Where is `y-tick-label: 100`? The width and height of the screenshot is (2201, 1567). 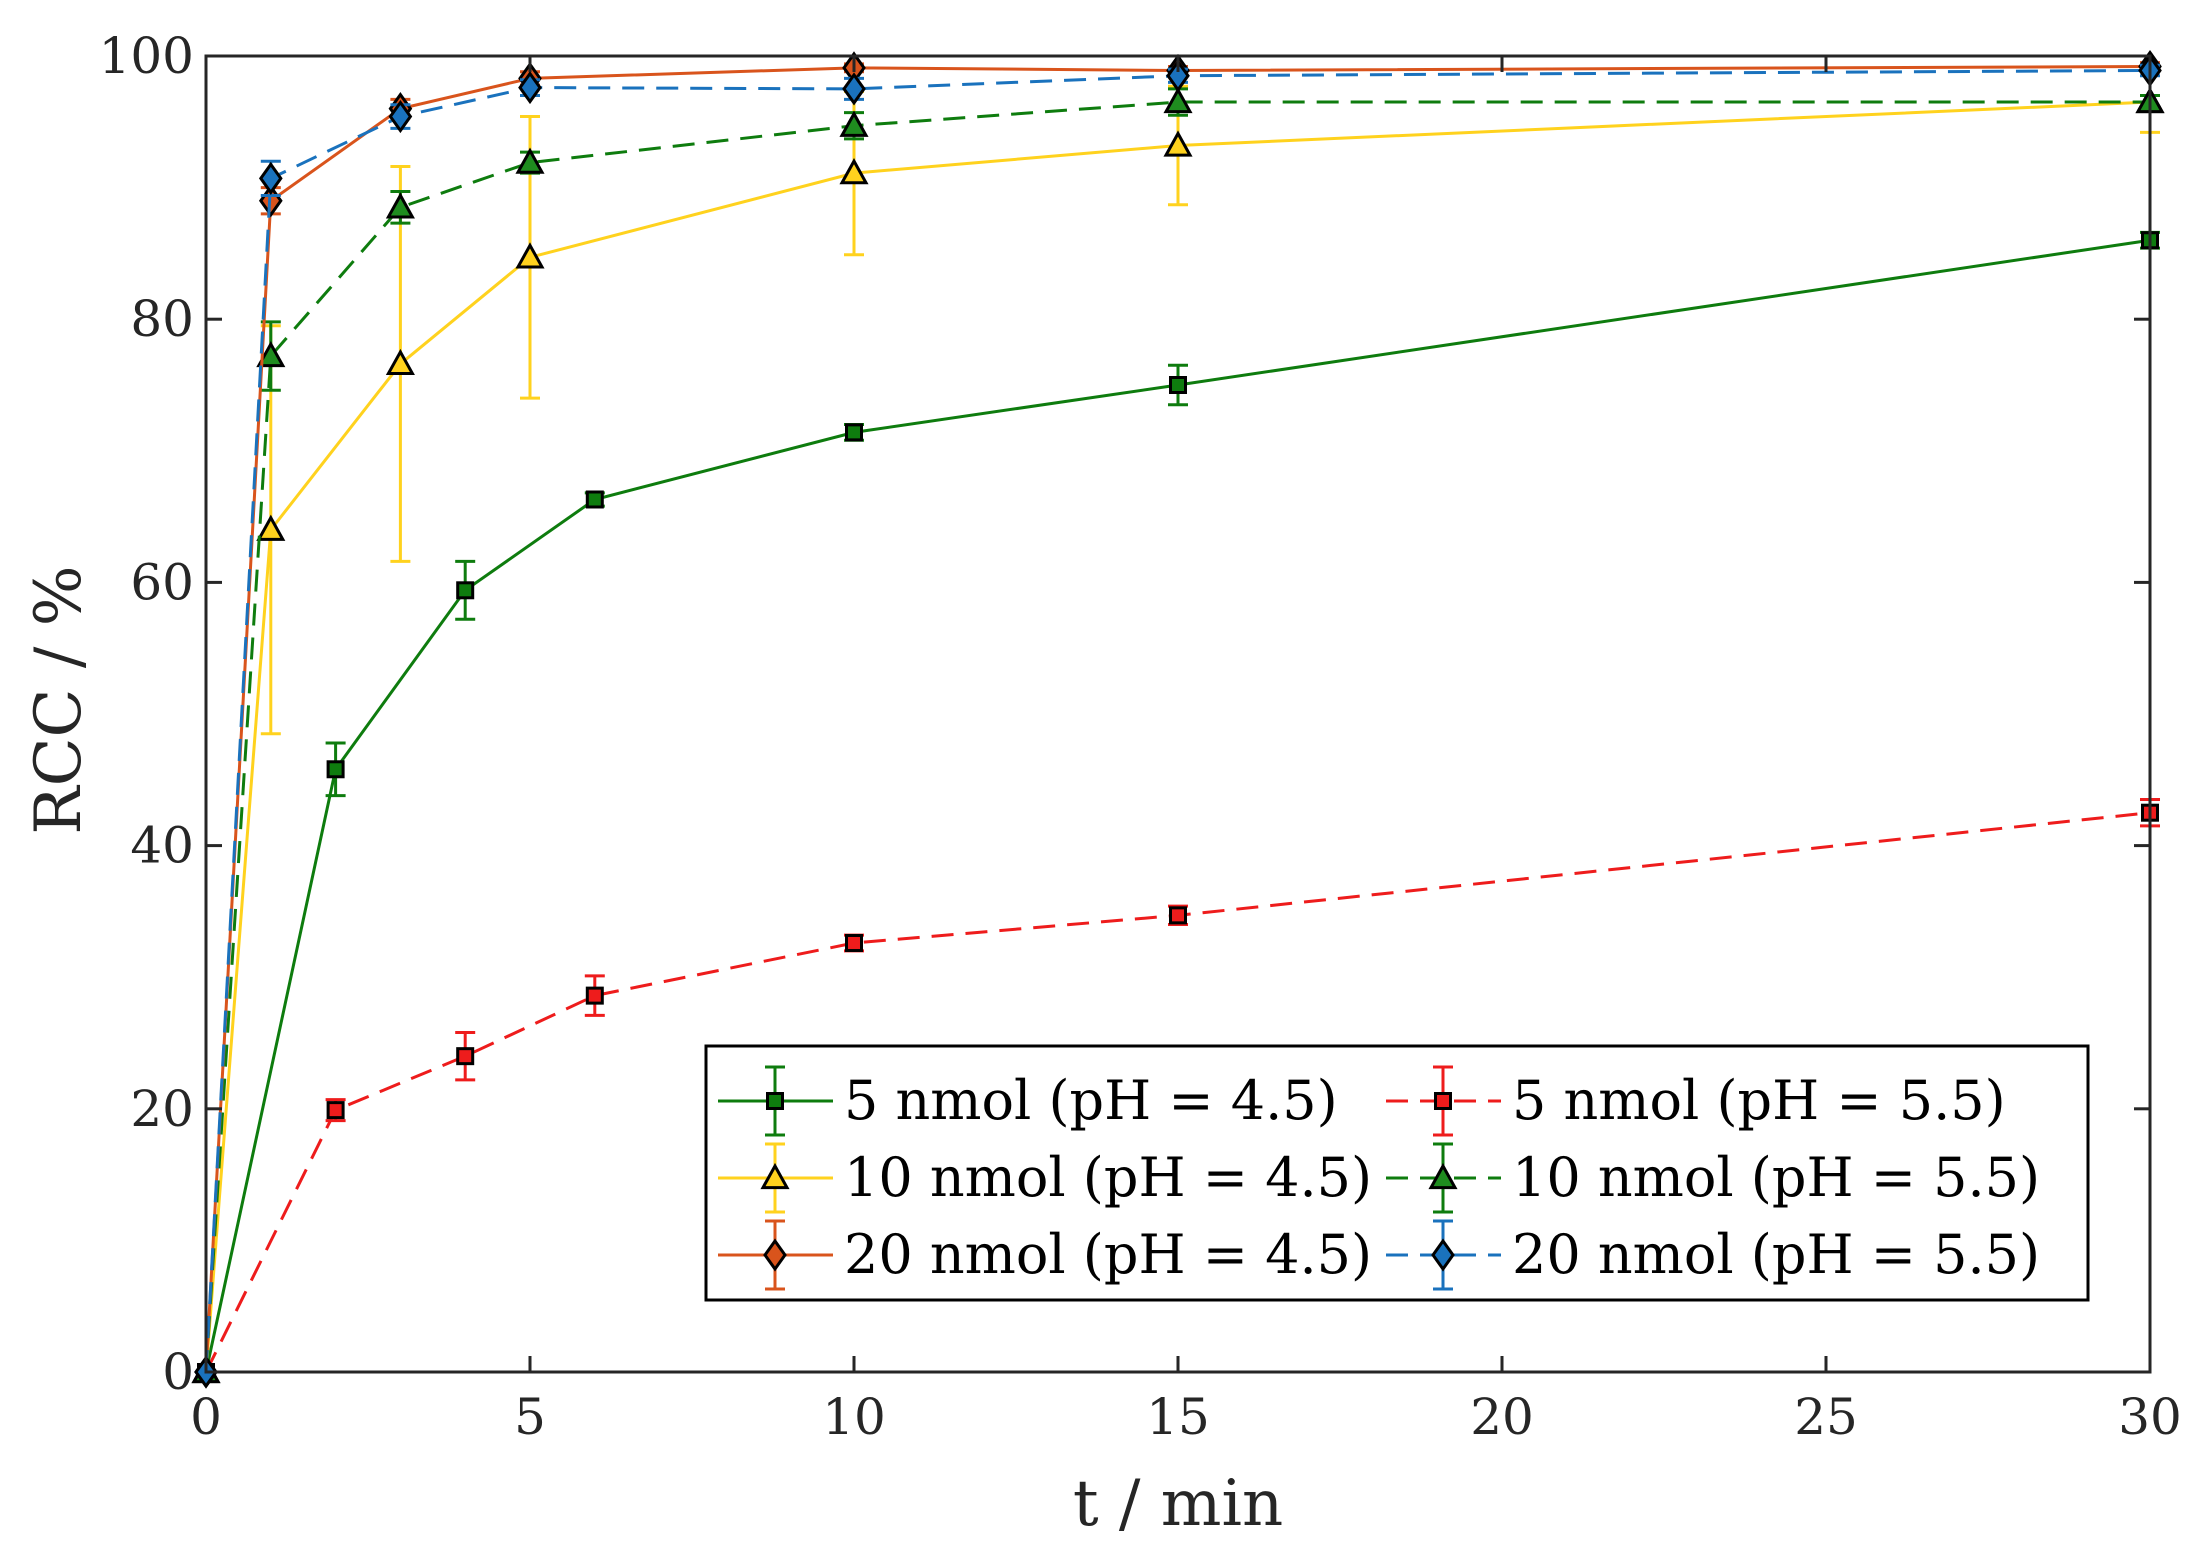 y-tick-label: 100 is located at coordinates (146, 56).